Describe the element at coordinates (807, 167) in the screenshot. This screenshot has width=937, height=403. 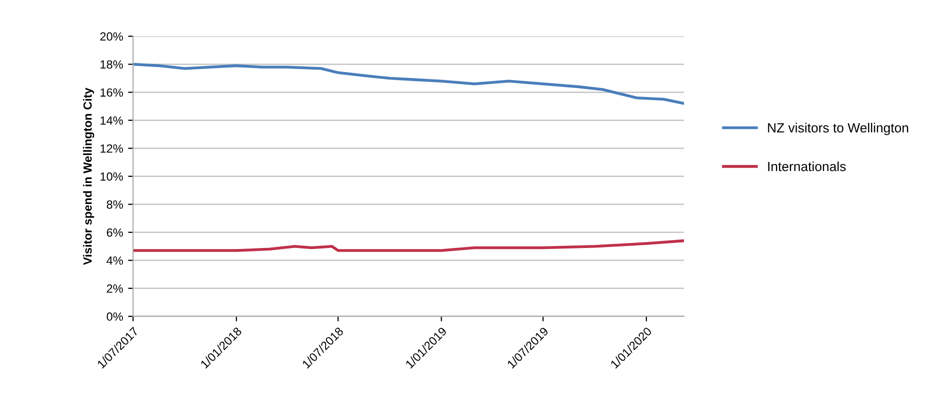
I see `legend-label: Internationals` at that location.